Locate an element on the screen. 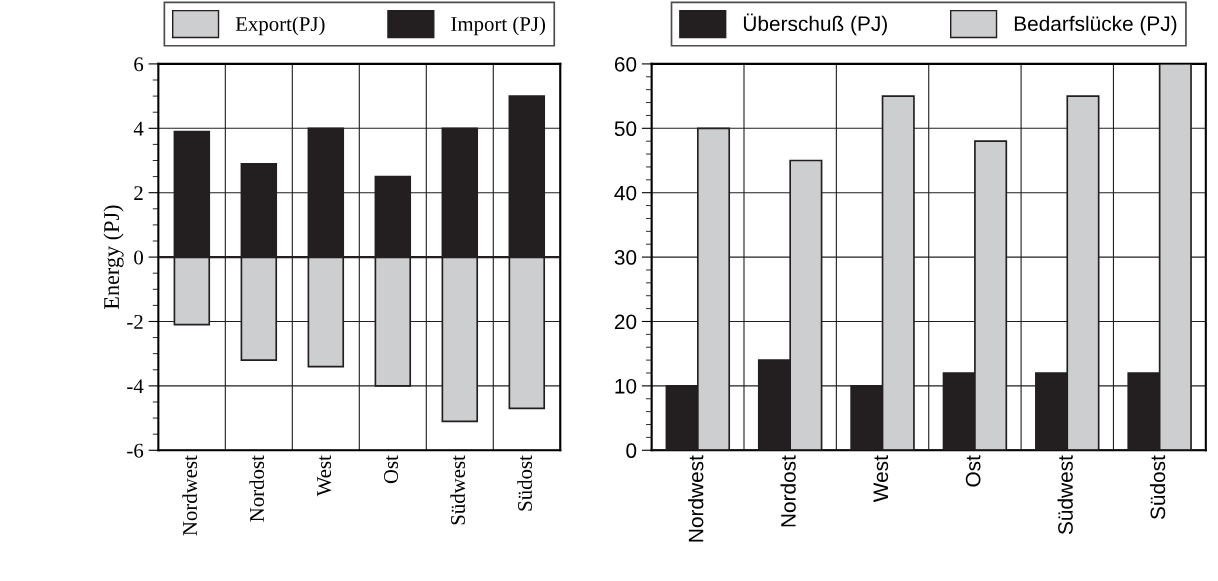 The width and height of the screenshot is (1218, 581). legend-label: Bedarfslücke (PJ) is located at coordinates (1095, 25).